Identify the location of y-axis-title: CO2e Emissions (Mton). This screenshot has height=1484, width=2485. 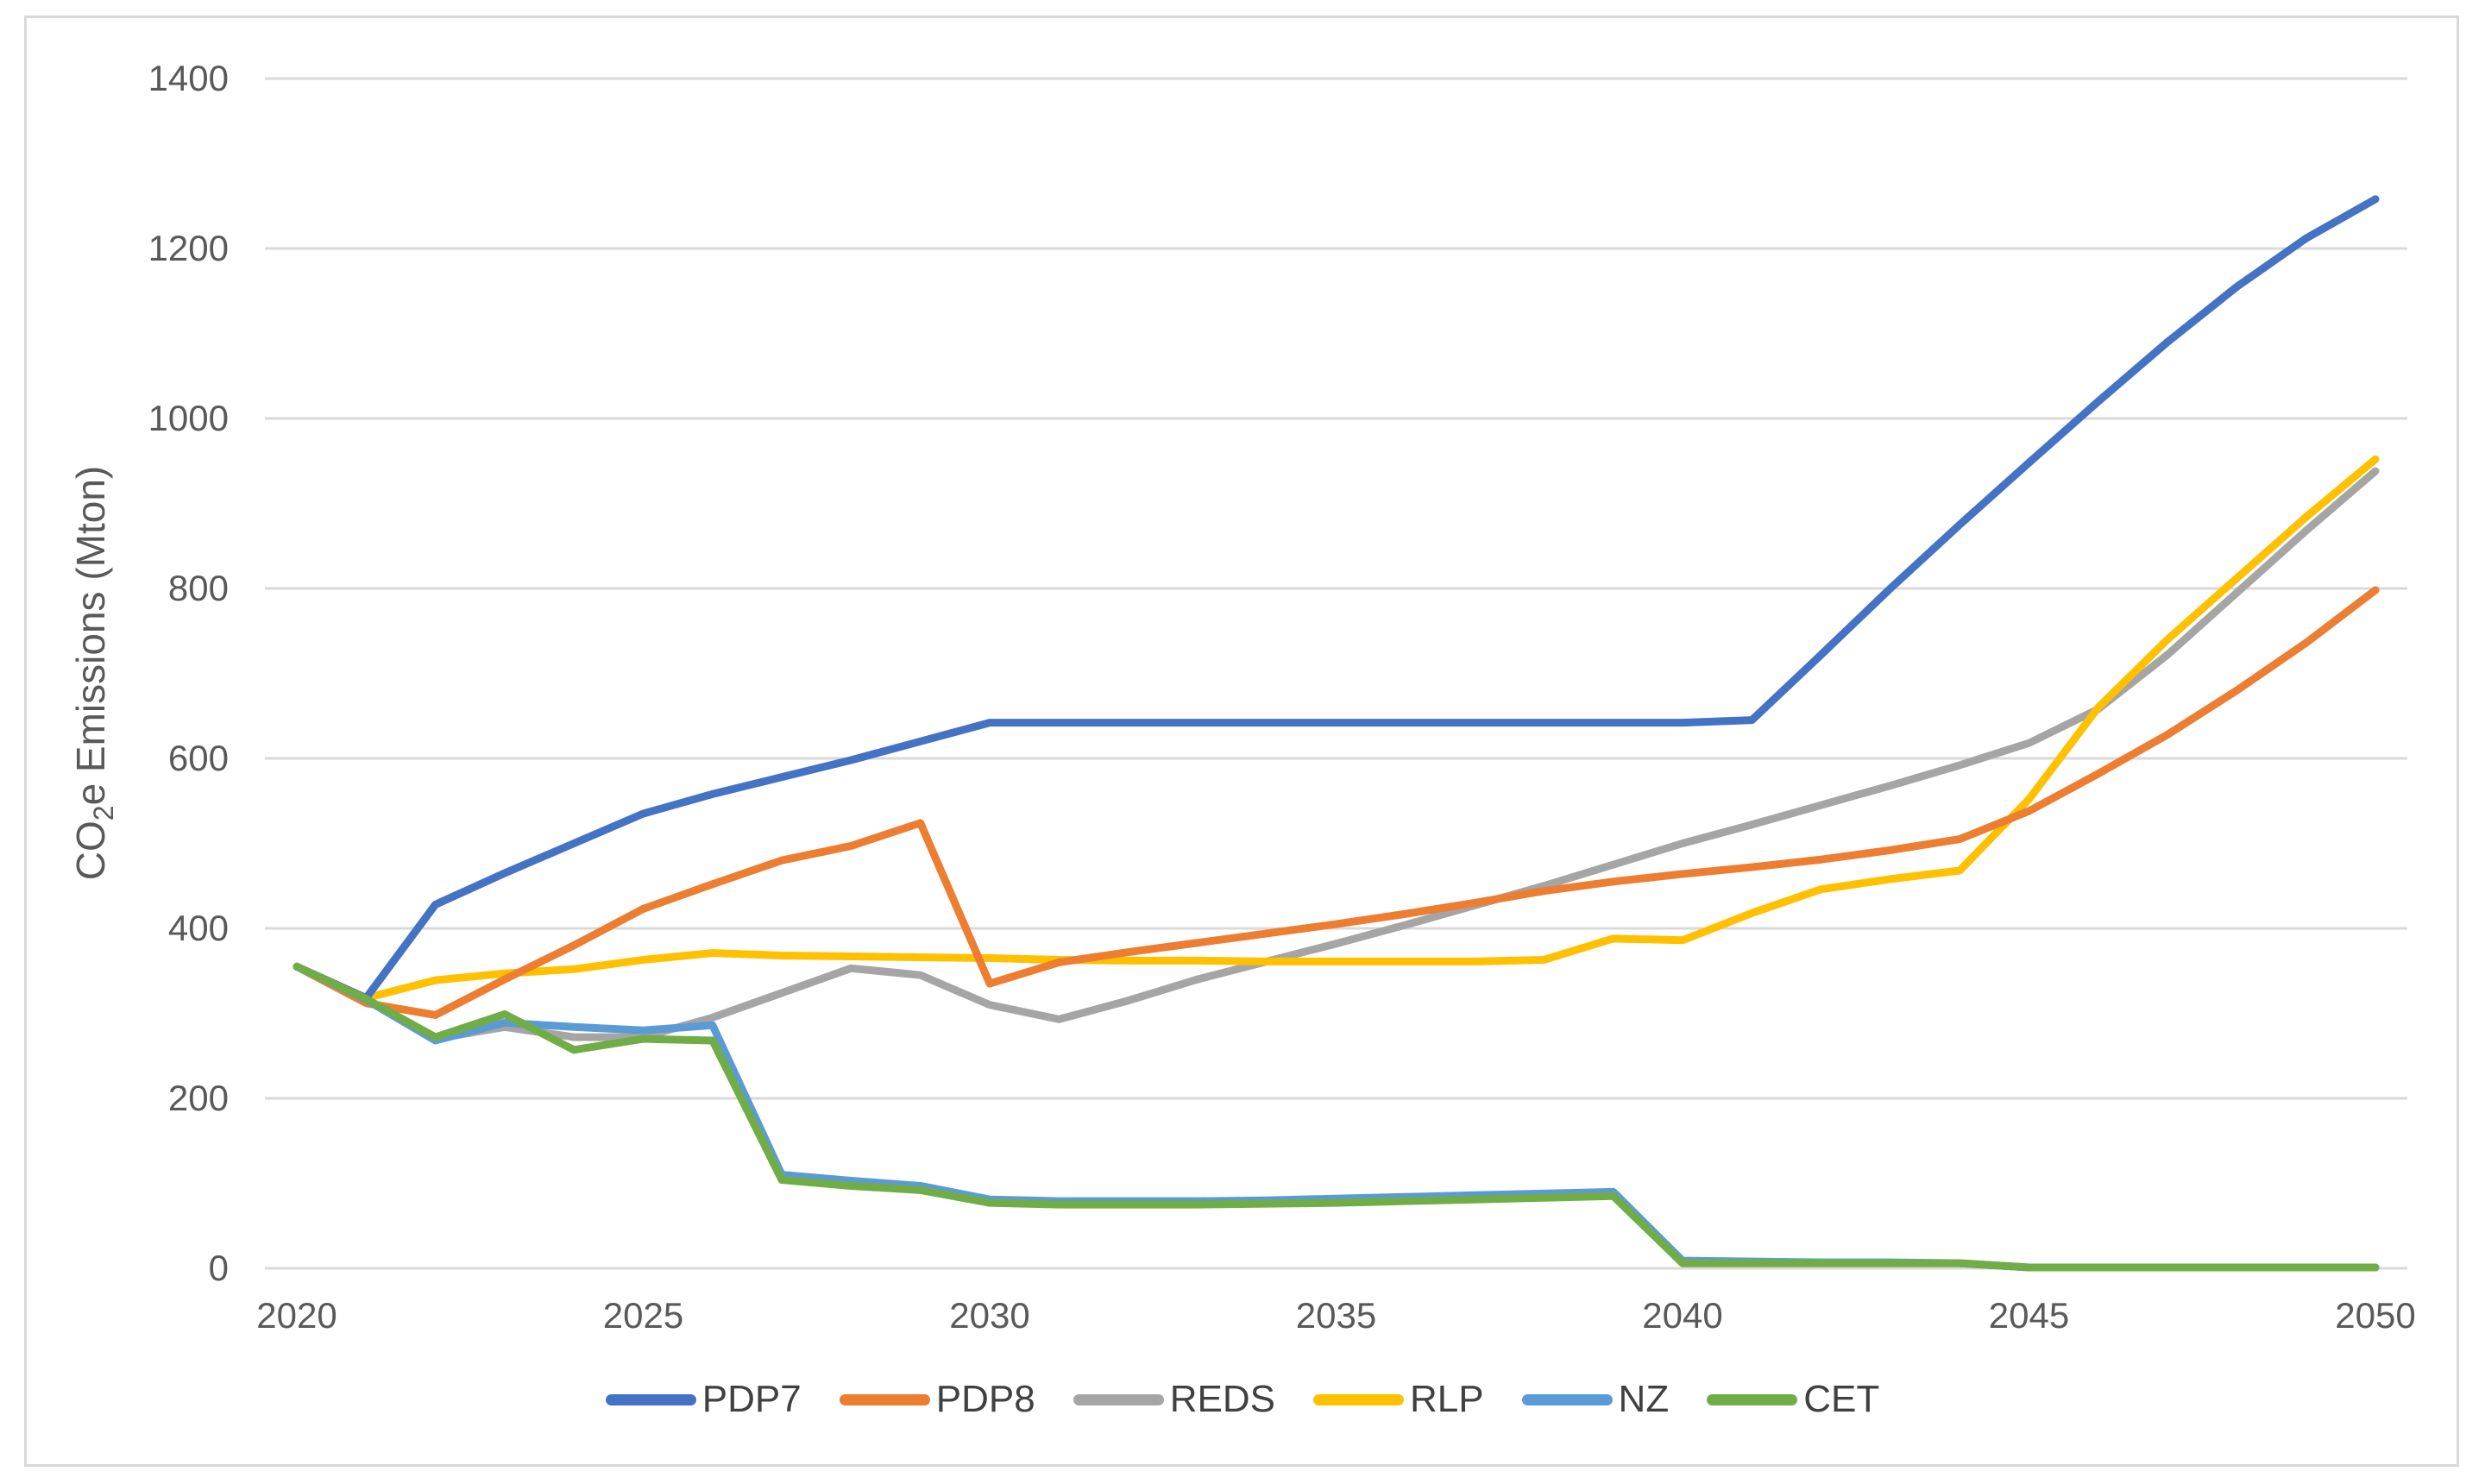
(93, 673).